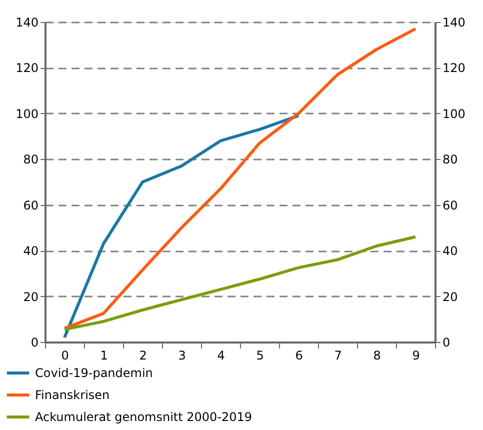 Image resolution: width=483 pixels, height=430 pixels. I want to click on y-tick-label: 20, so click(30, 297).